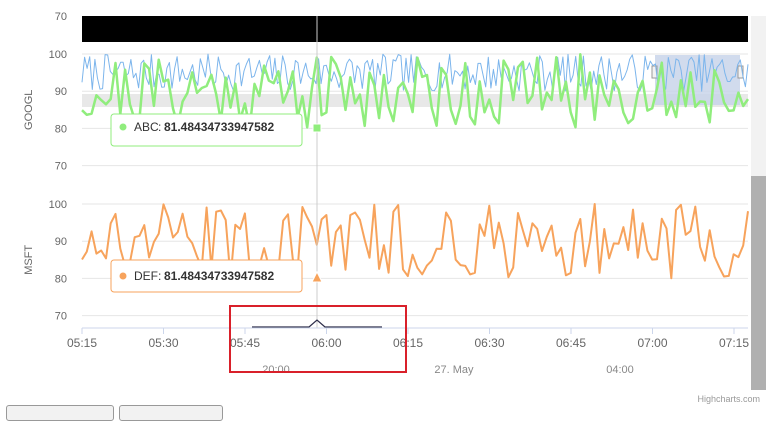 The width and height of the screenshot is (766, 421). Describe the element at coordinates (146, 127) in the screenshot. I see `tooltip-abc-series: ABC` at that location.